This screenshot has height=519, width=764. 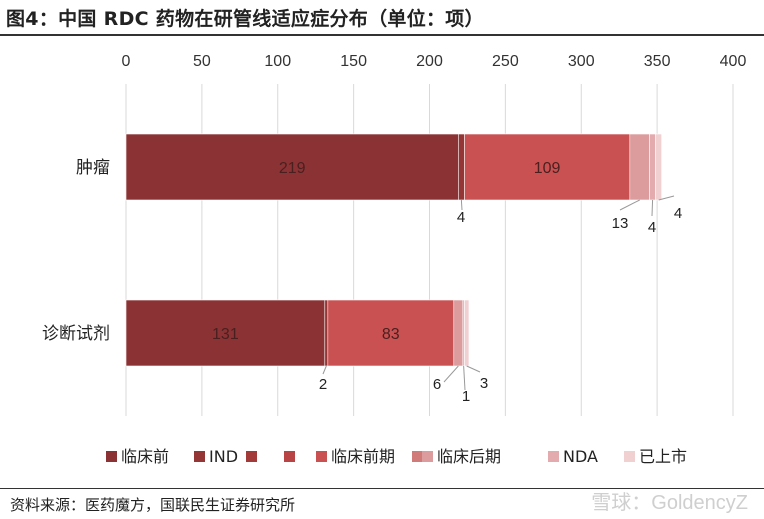 I want to click on data-label: 109, so click(x=547, y=168).